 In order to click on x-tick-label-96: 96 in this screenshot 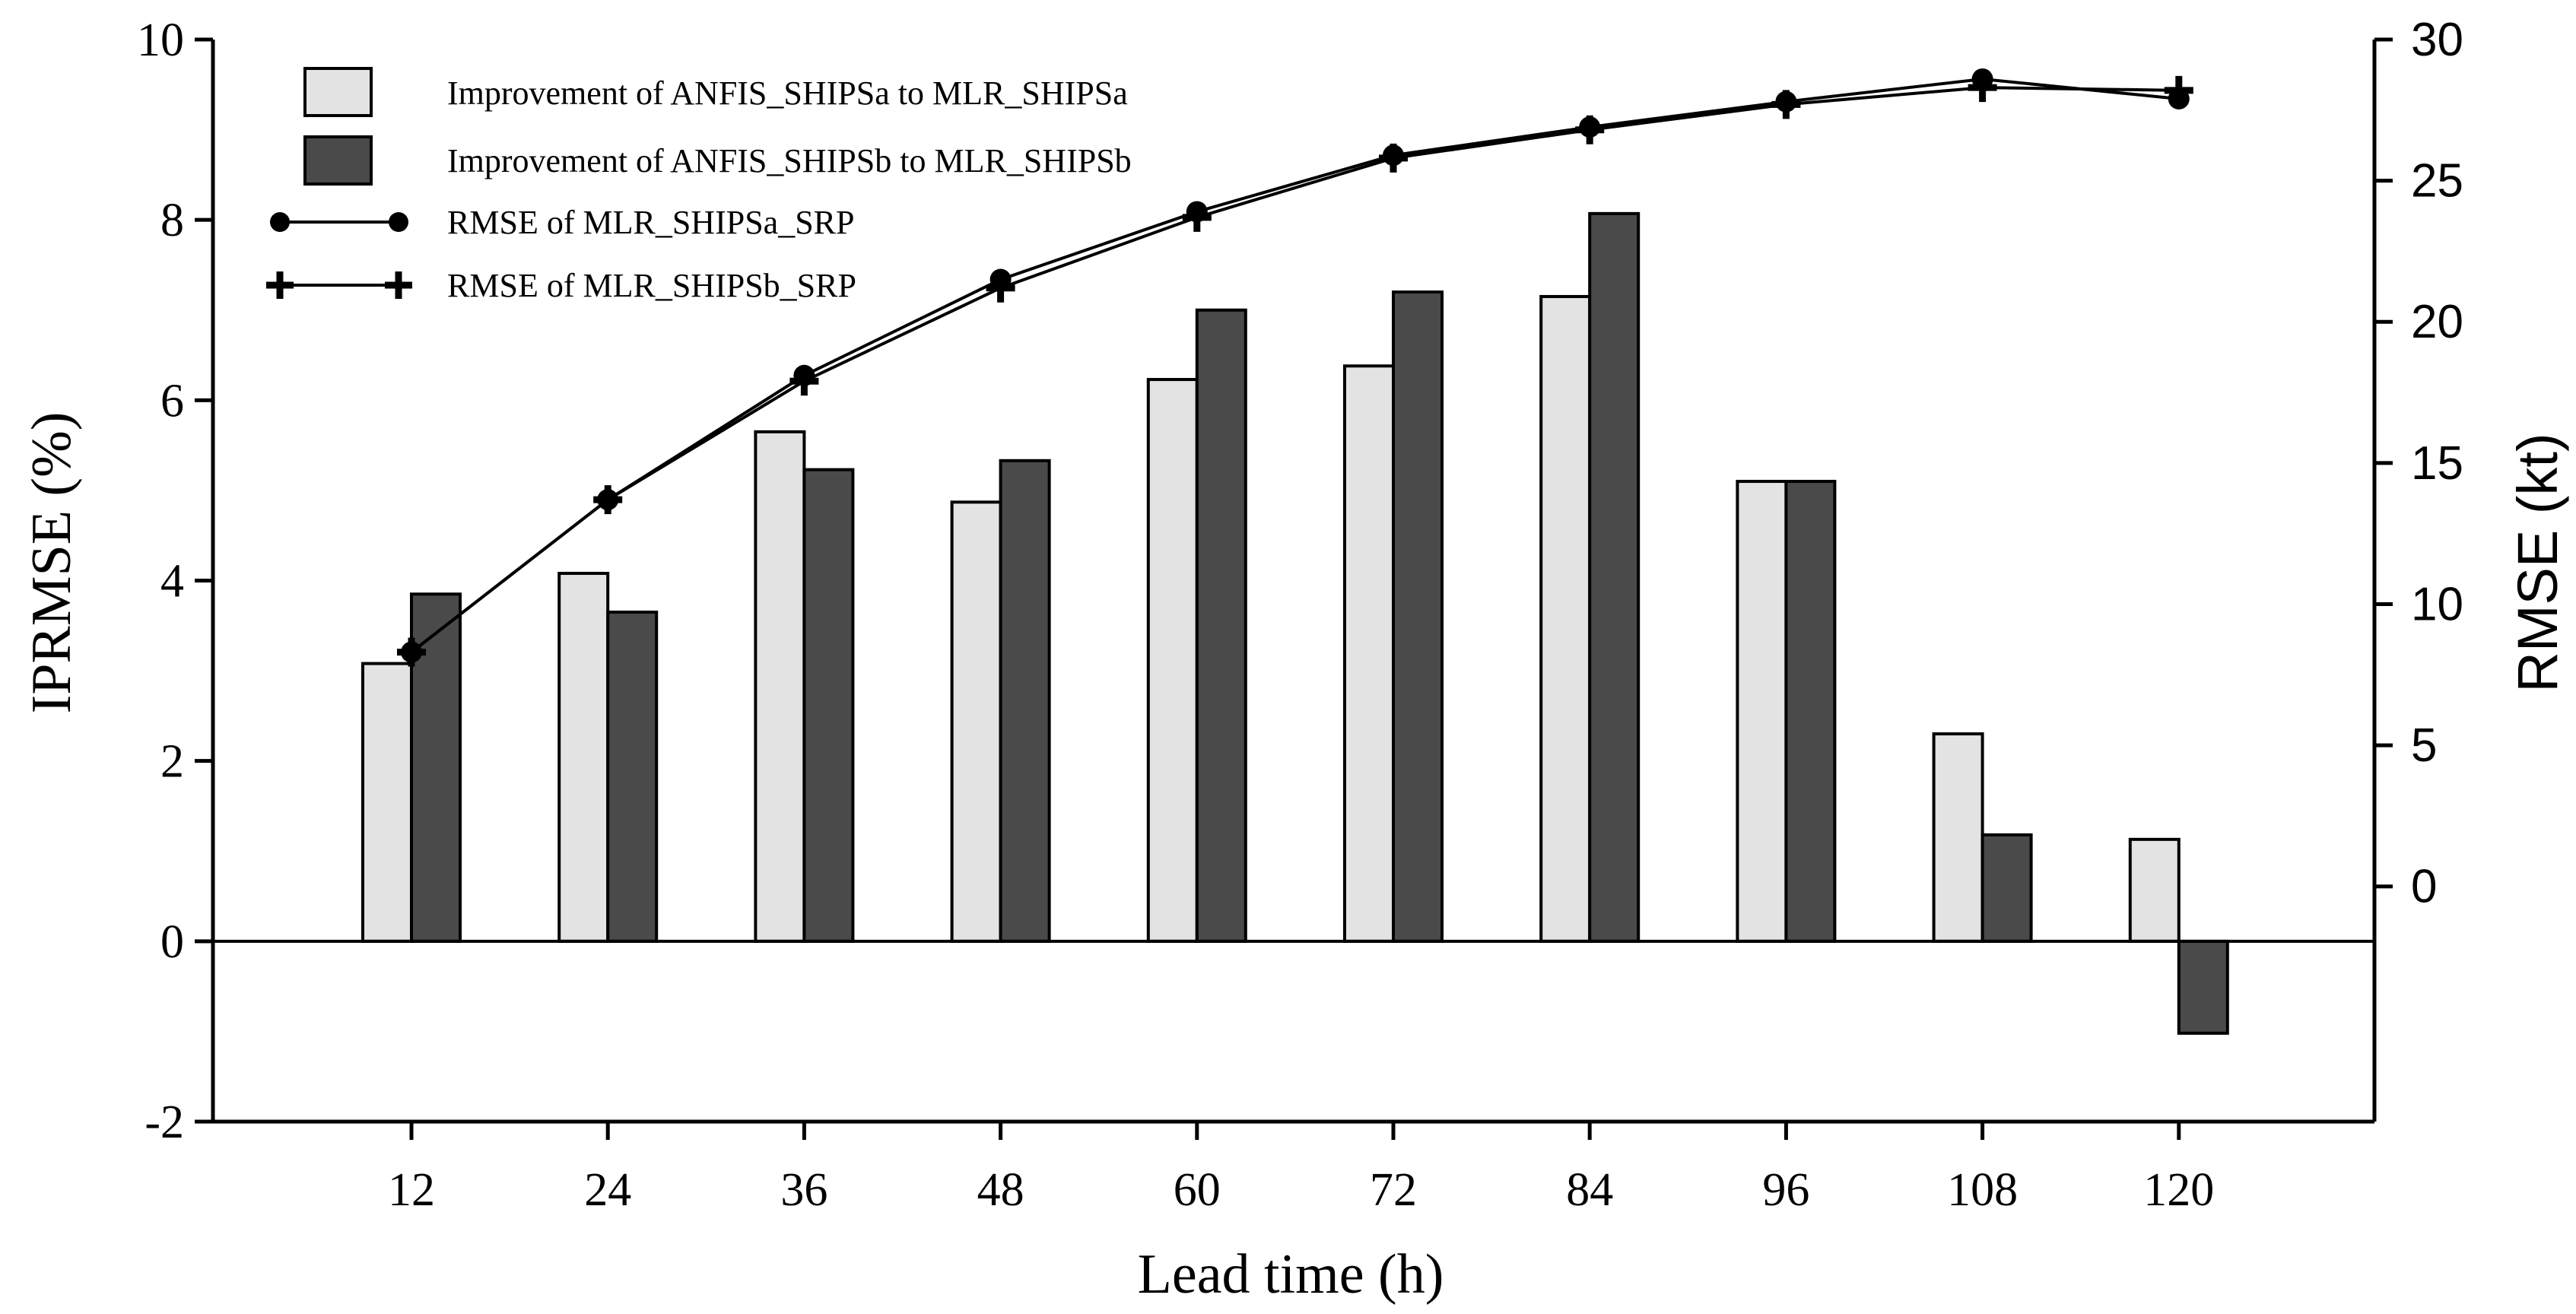, I will do `click(1785, 1190)`.